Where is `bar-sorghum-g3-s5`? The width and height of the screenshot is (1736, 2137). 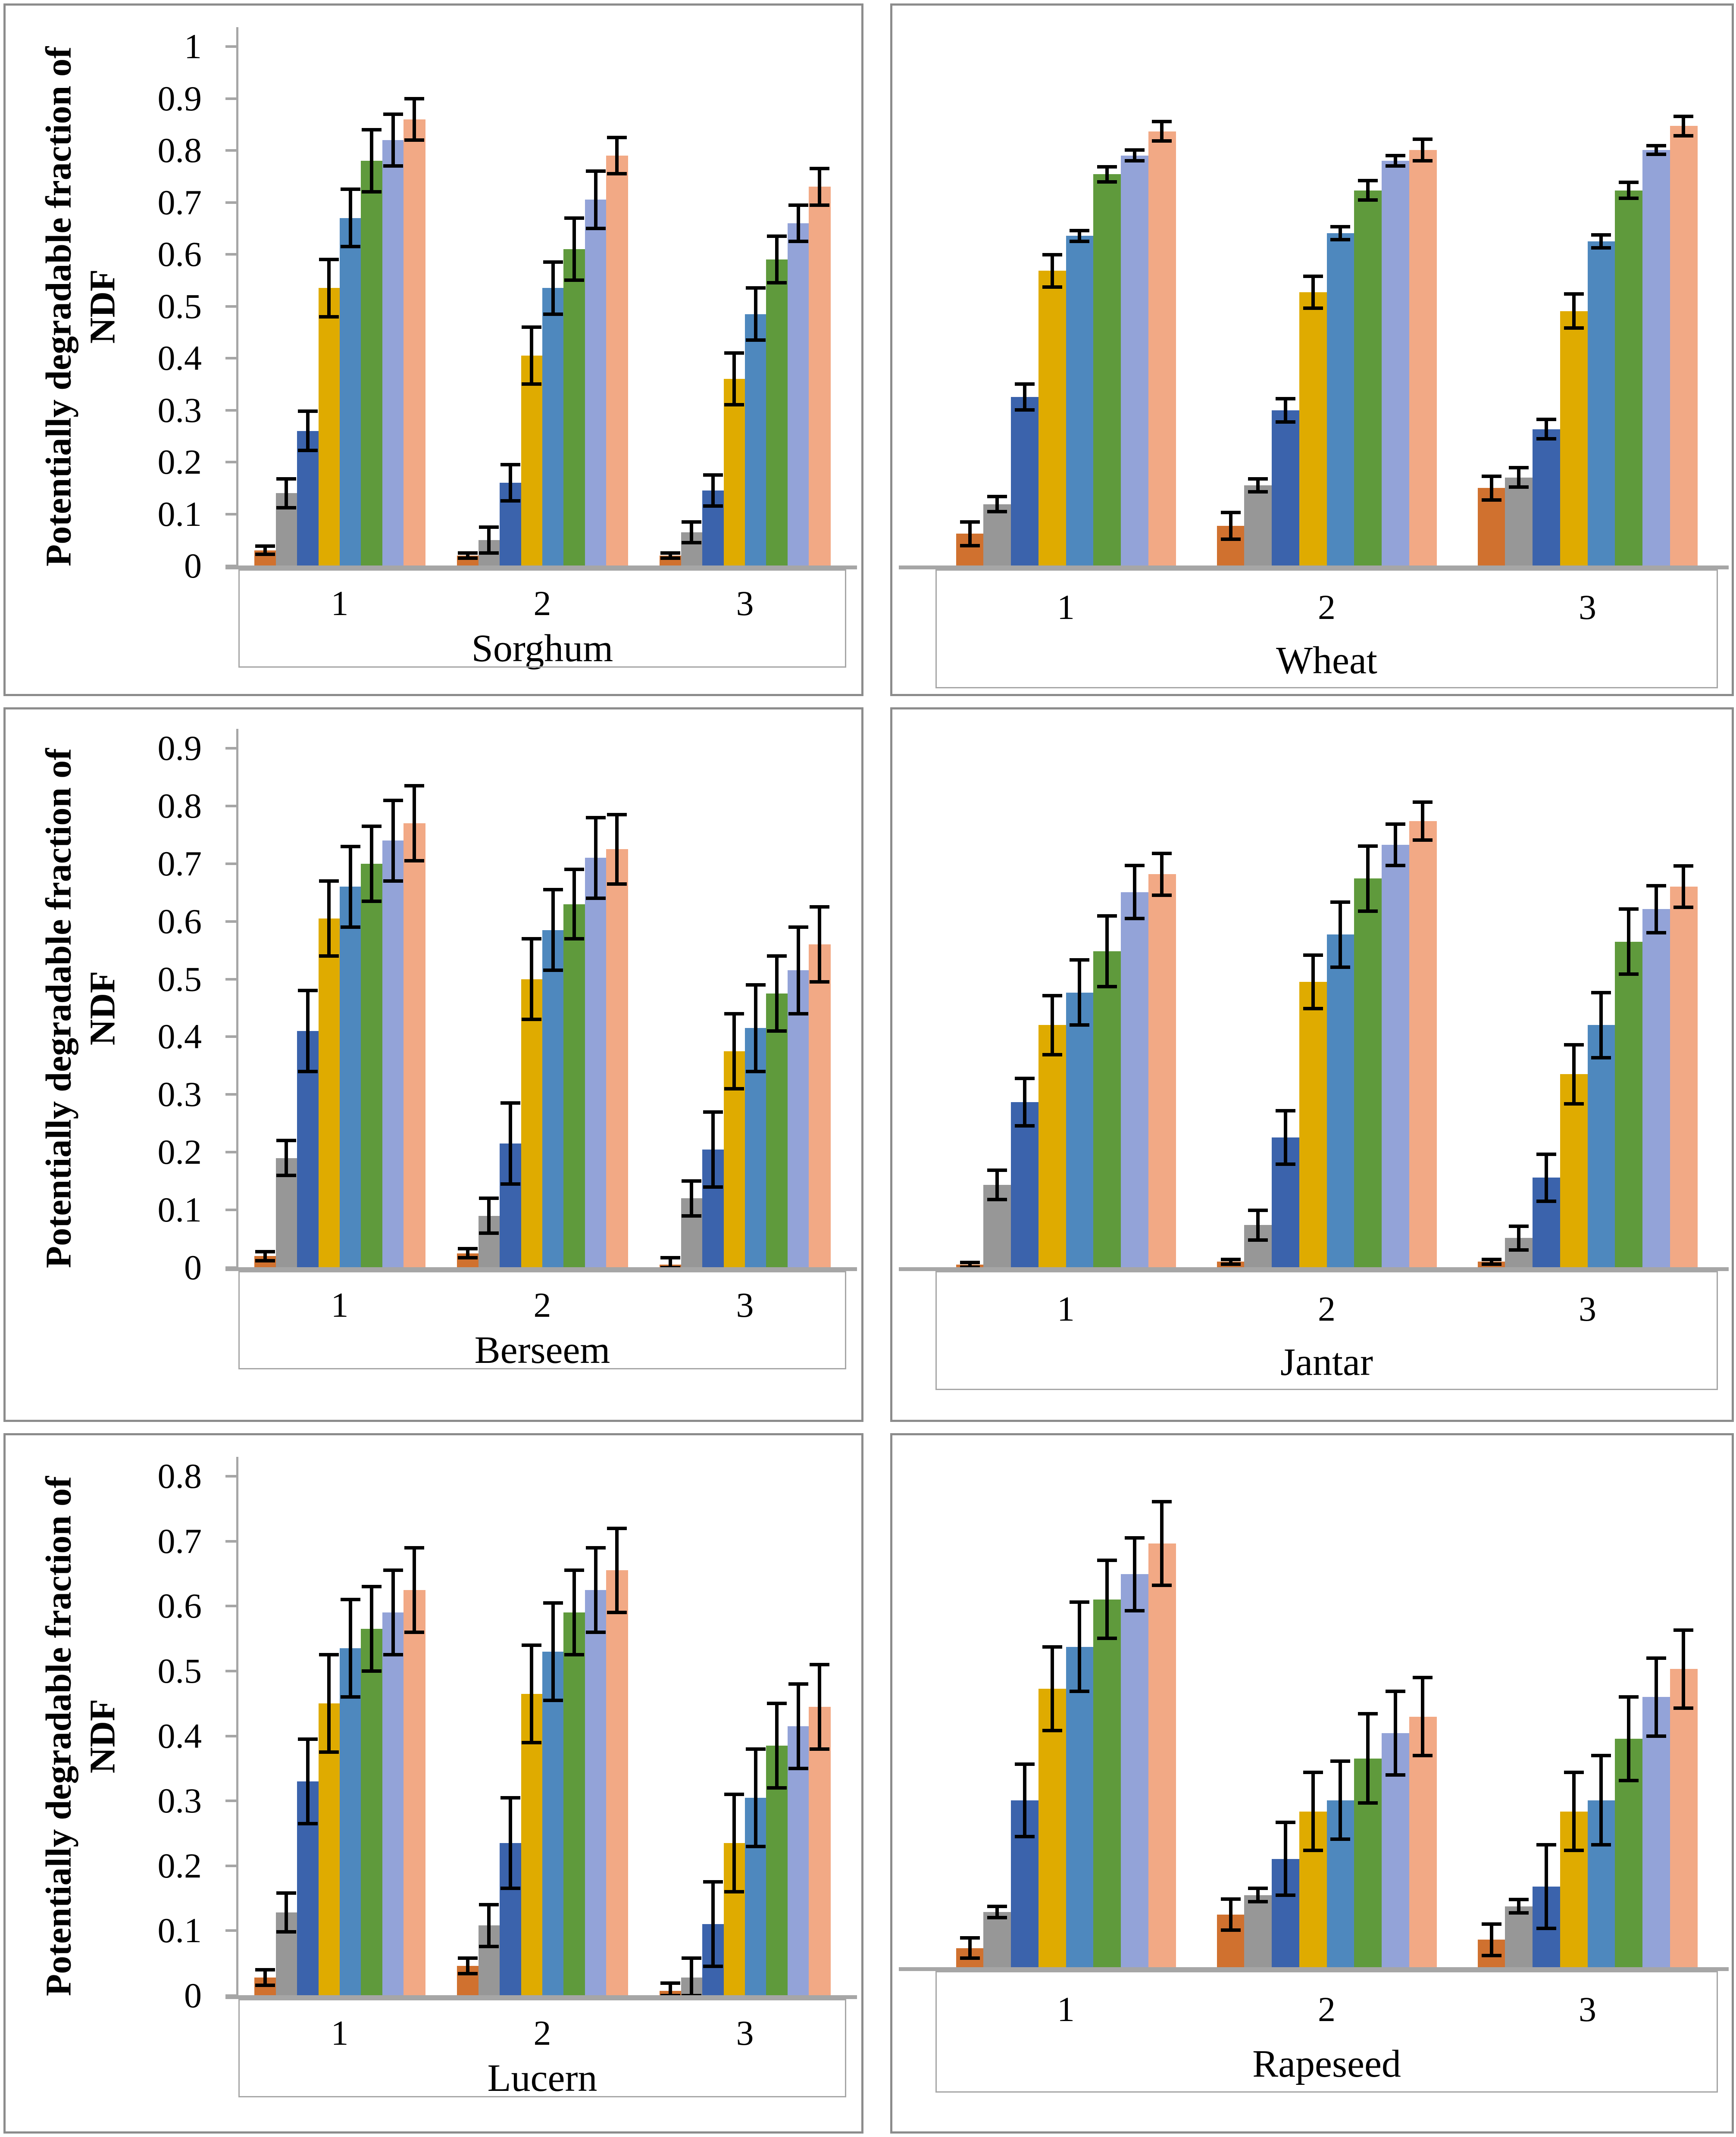
bar-sorghum-g3-s5 is located at coordinates (756, 440).